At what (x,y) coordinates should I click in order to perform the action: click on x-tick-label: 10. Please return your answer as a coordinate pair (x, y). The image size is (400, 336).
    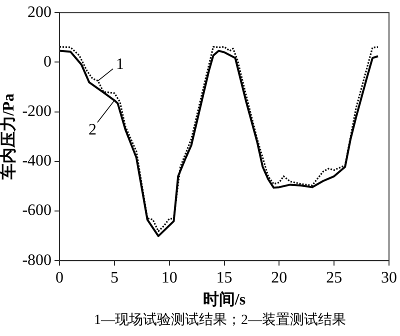
    Looking at the image, I should click on (169, 277).